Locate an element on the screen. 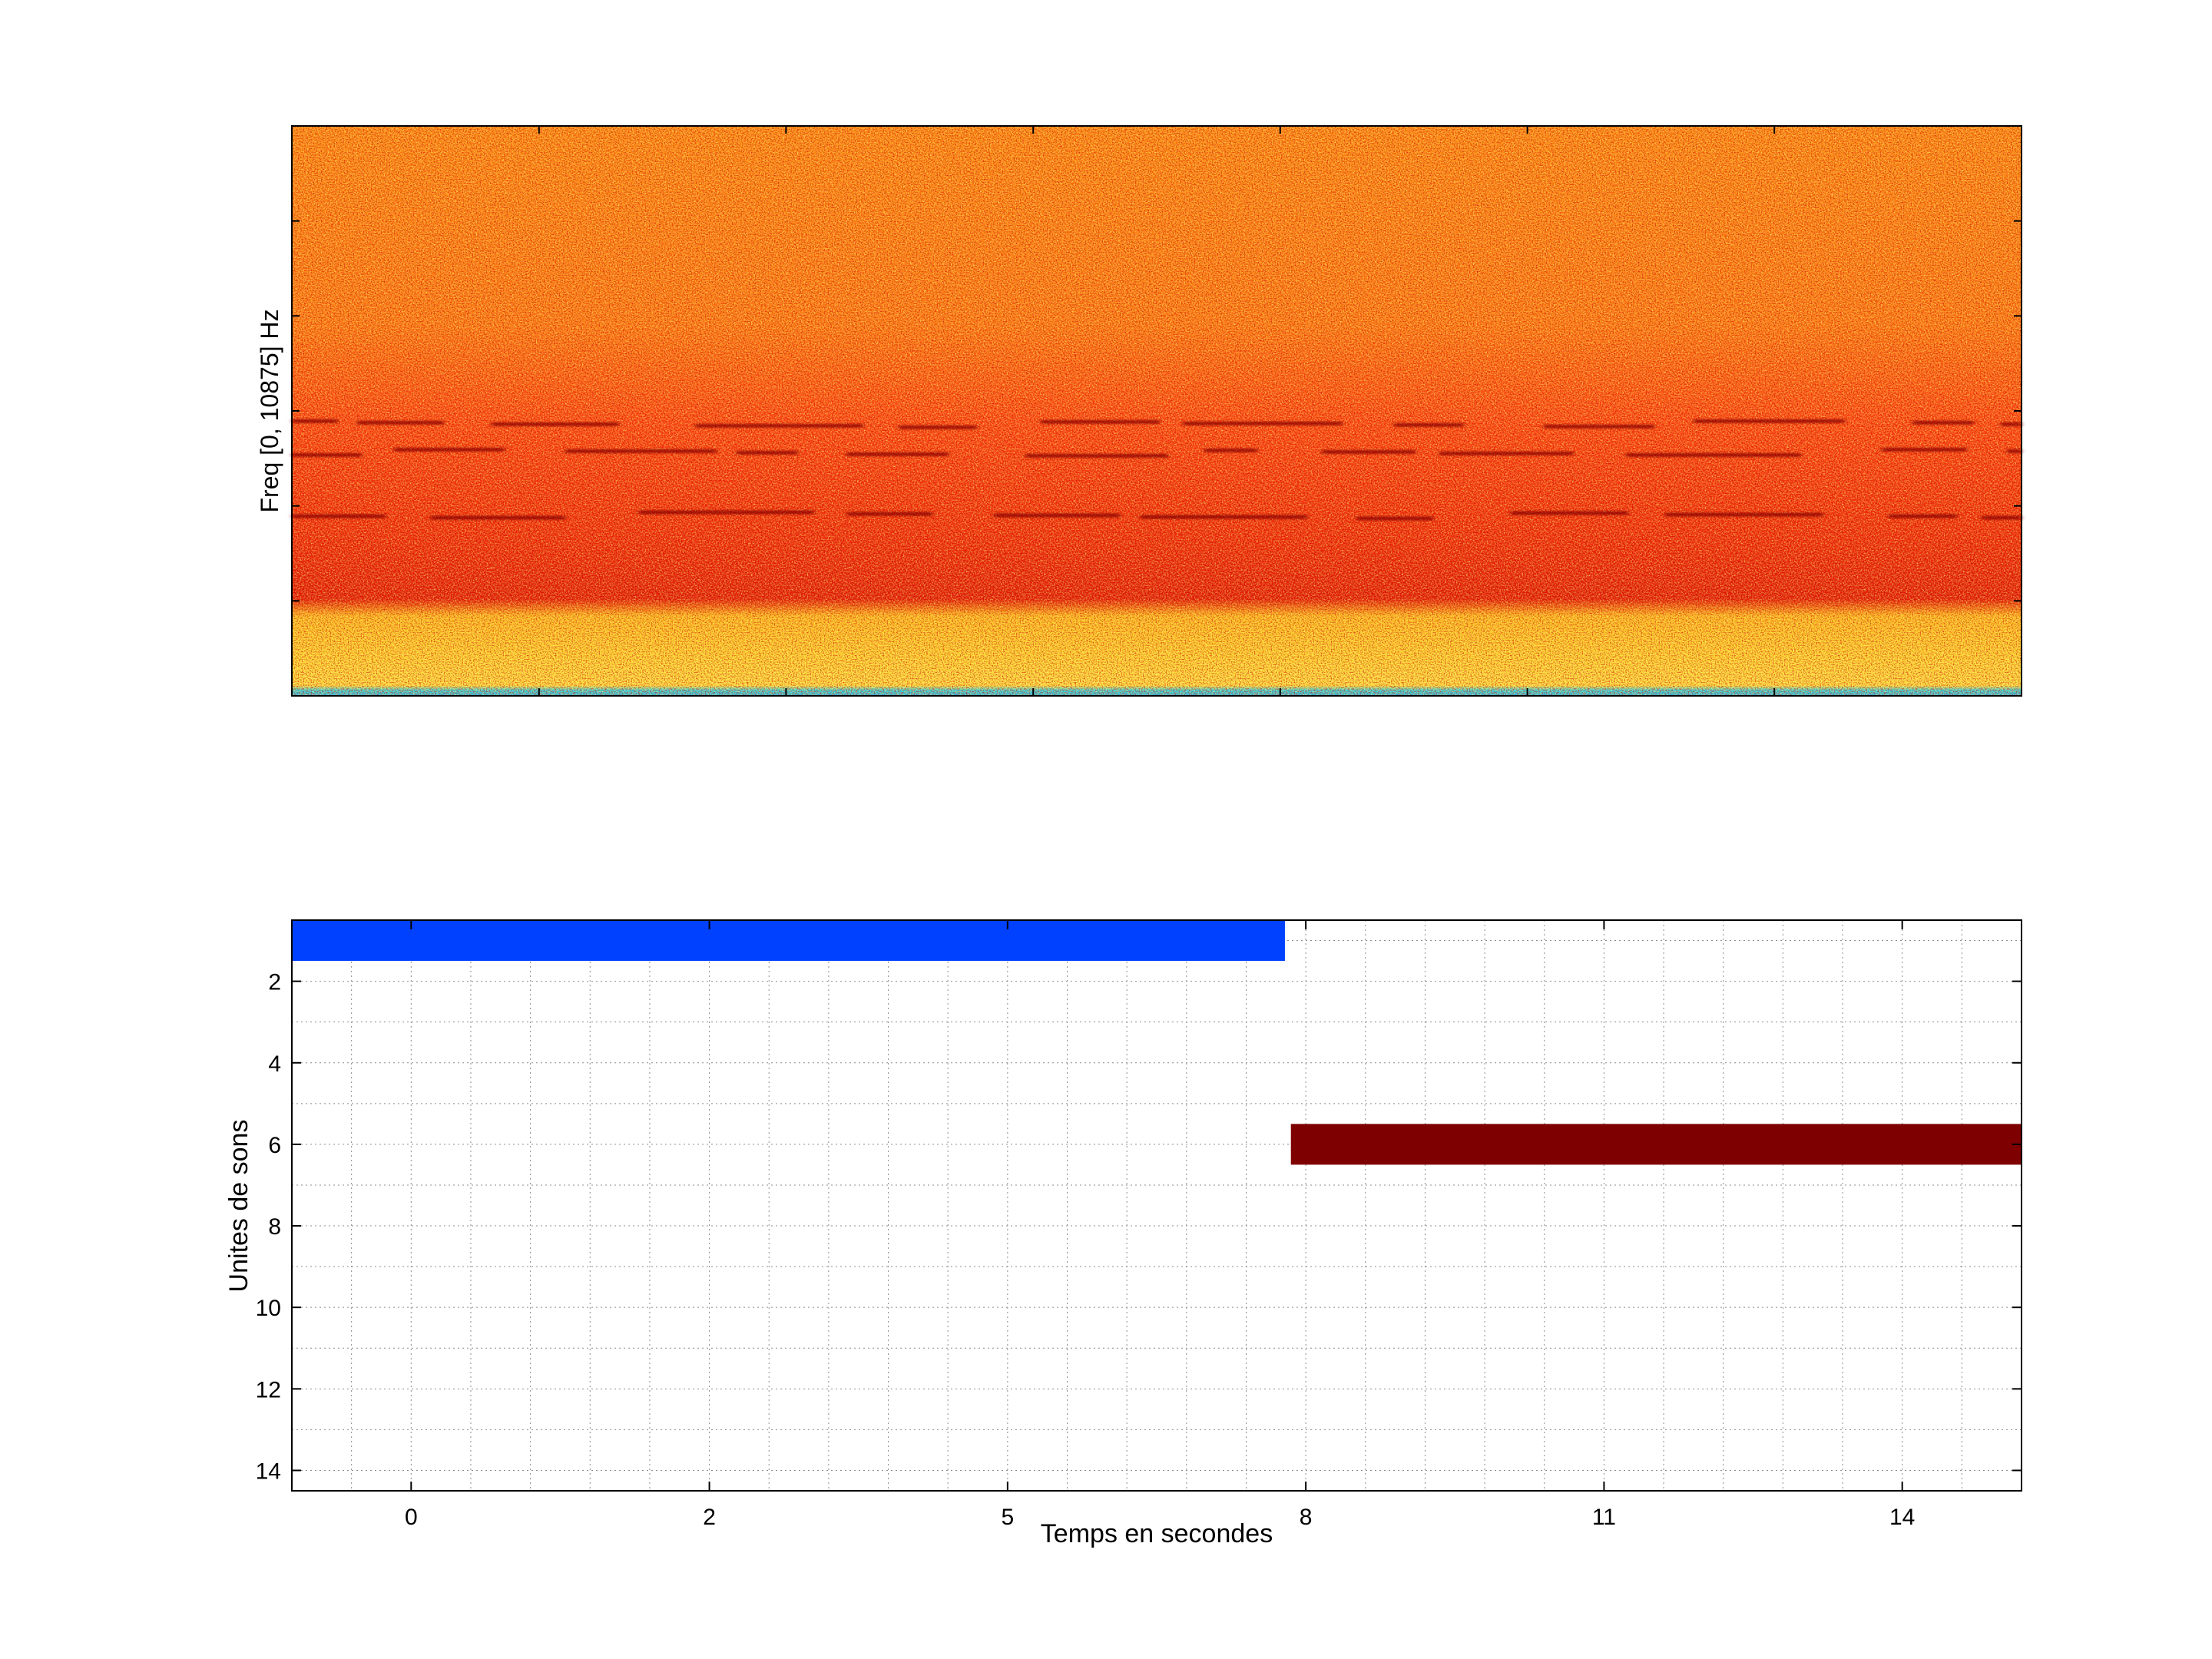 The width and height of the screenshot is (2212, 1659). x-tick-label: 14 is located at coordinates (1902, 1517).